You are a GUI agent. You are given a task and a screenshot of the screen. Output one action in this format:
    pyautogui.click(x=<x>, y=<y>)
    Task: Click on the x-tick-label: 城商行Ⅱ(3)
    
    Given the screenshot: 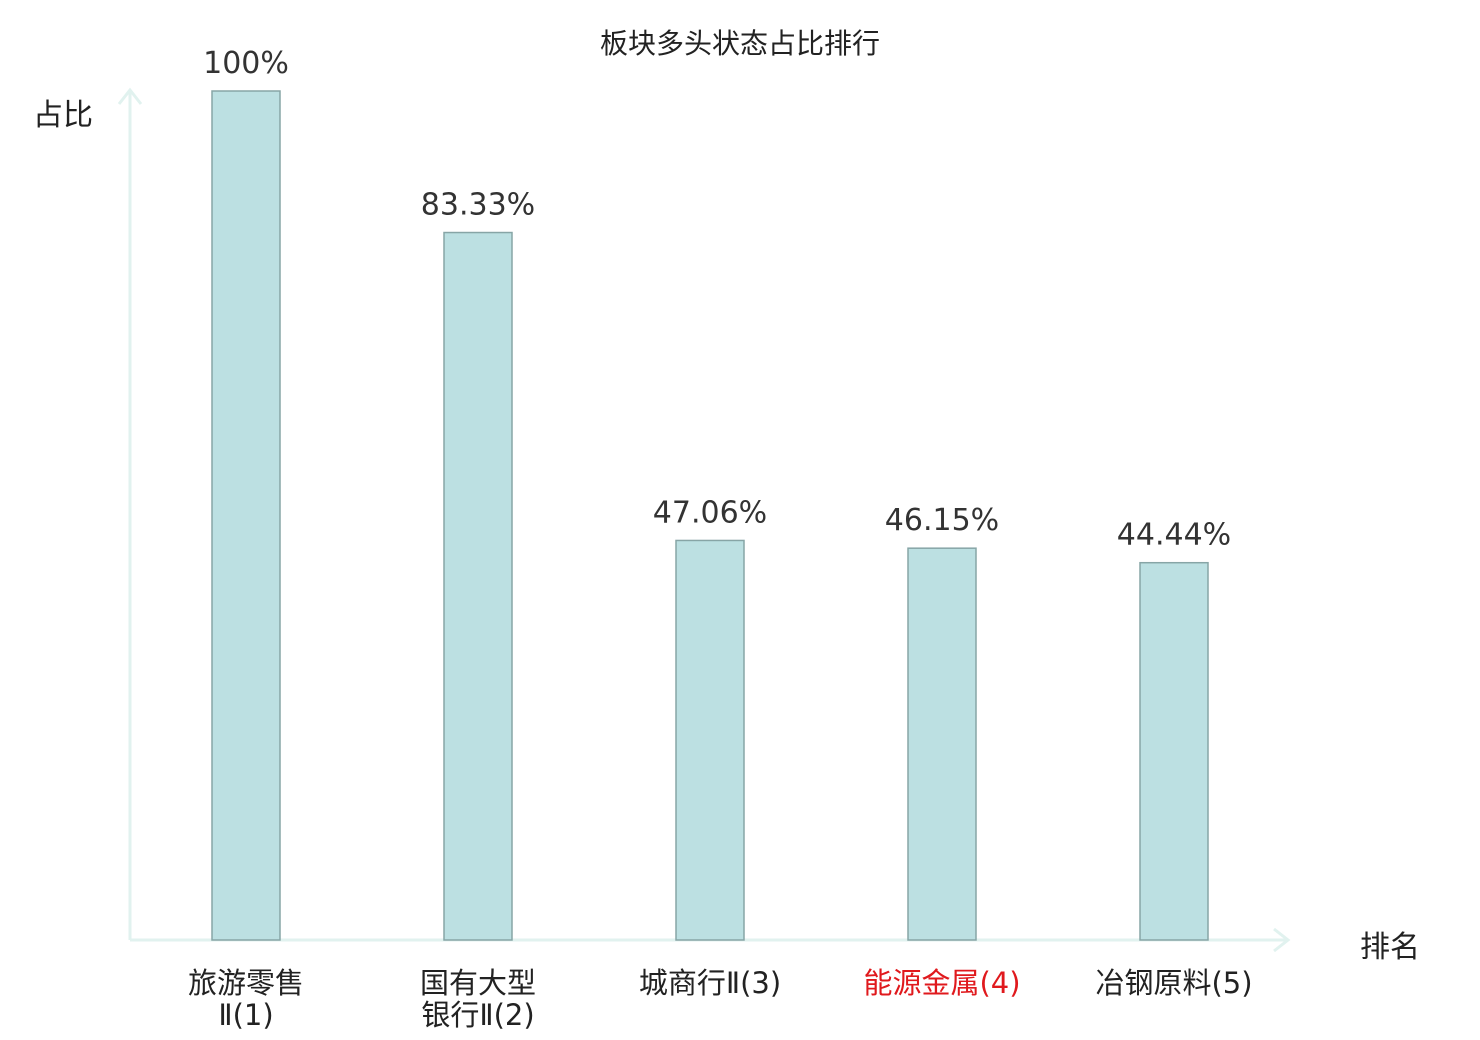 What is the action you would take?
    pyautogui.click(x=710, y=983)
    